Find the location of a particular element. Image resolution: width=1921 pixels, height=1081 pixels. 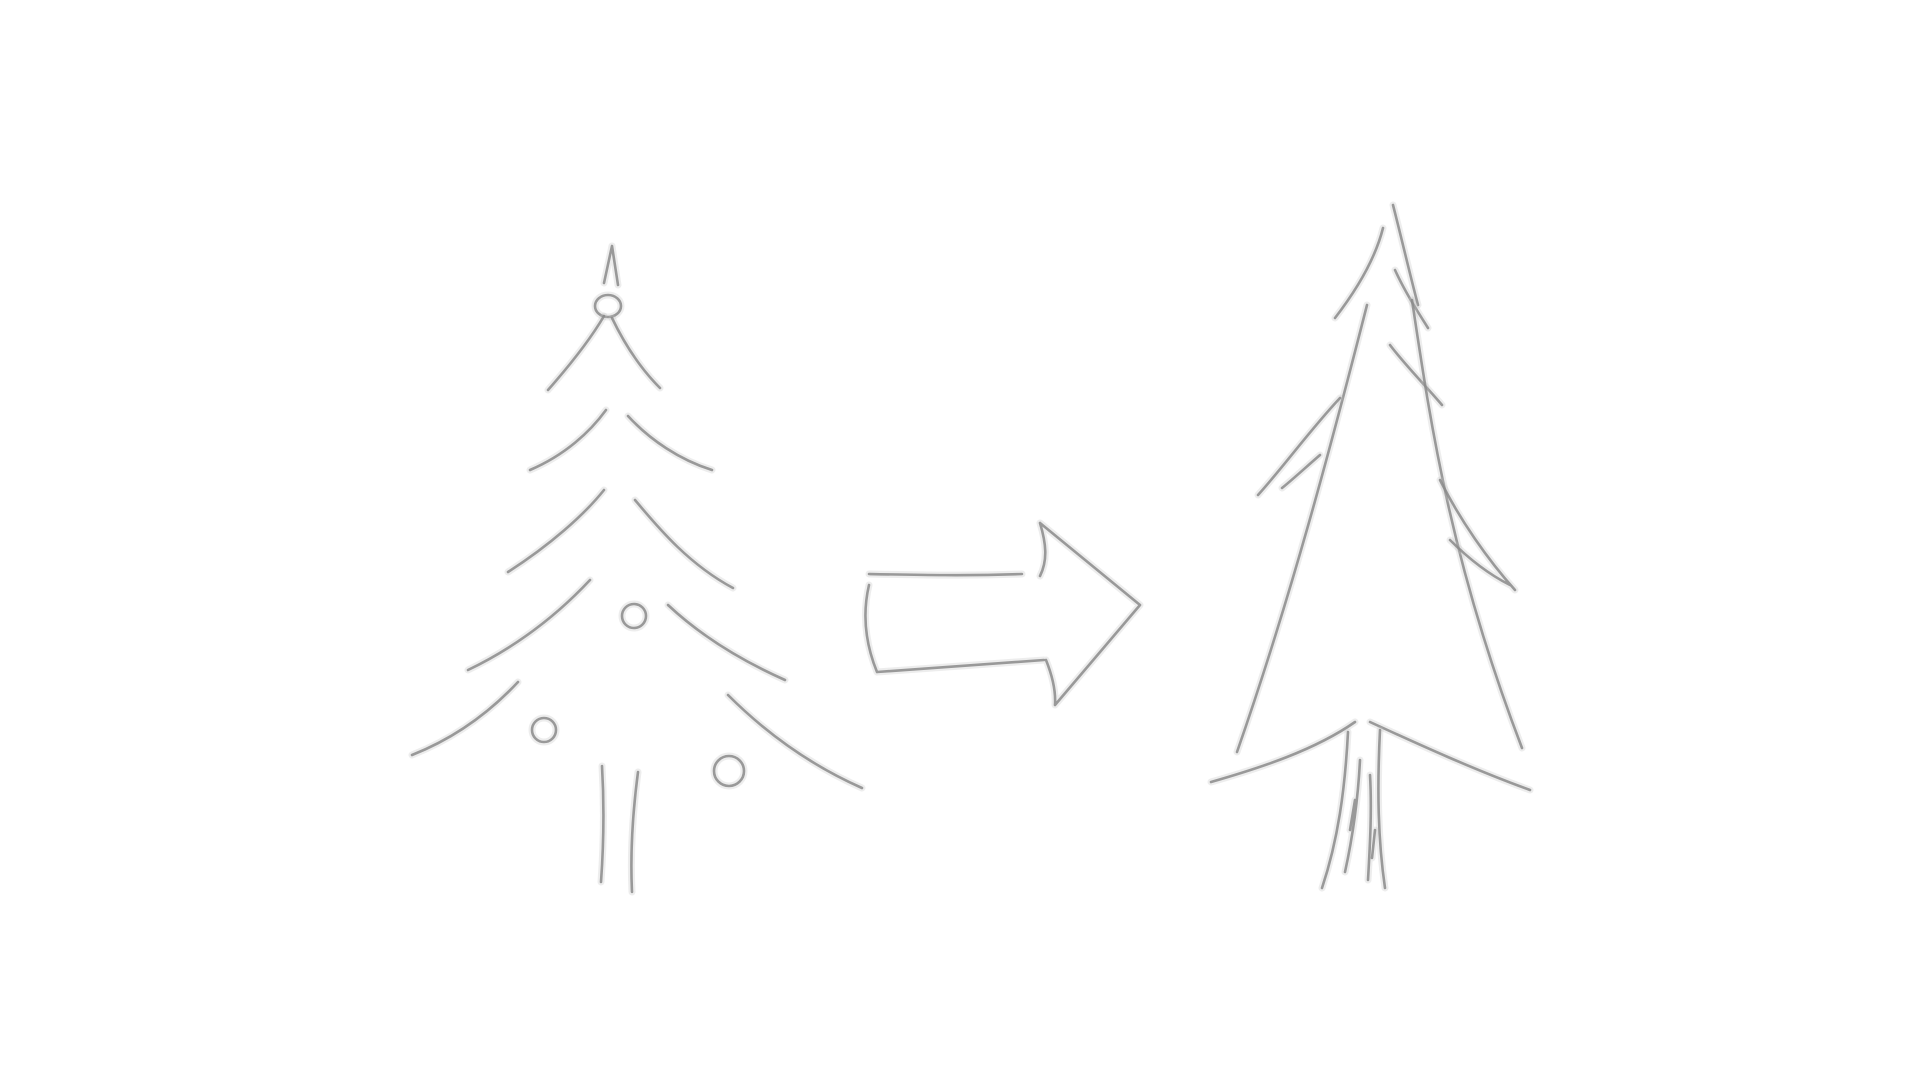

decorated-christmas-tree-icon is located at coordinates (637, 569).